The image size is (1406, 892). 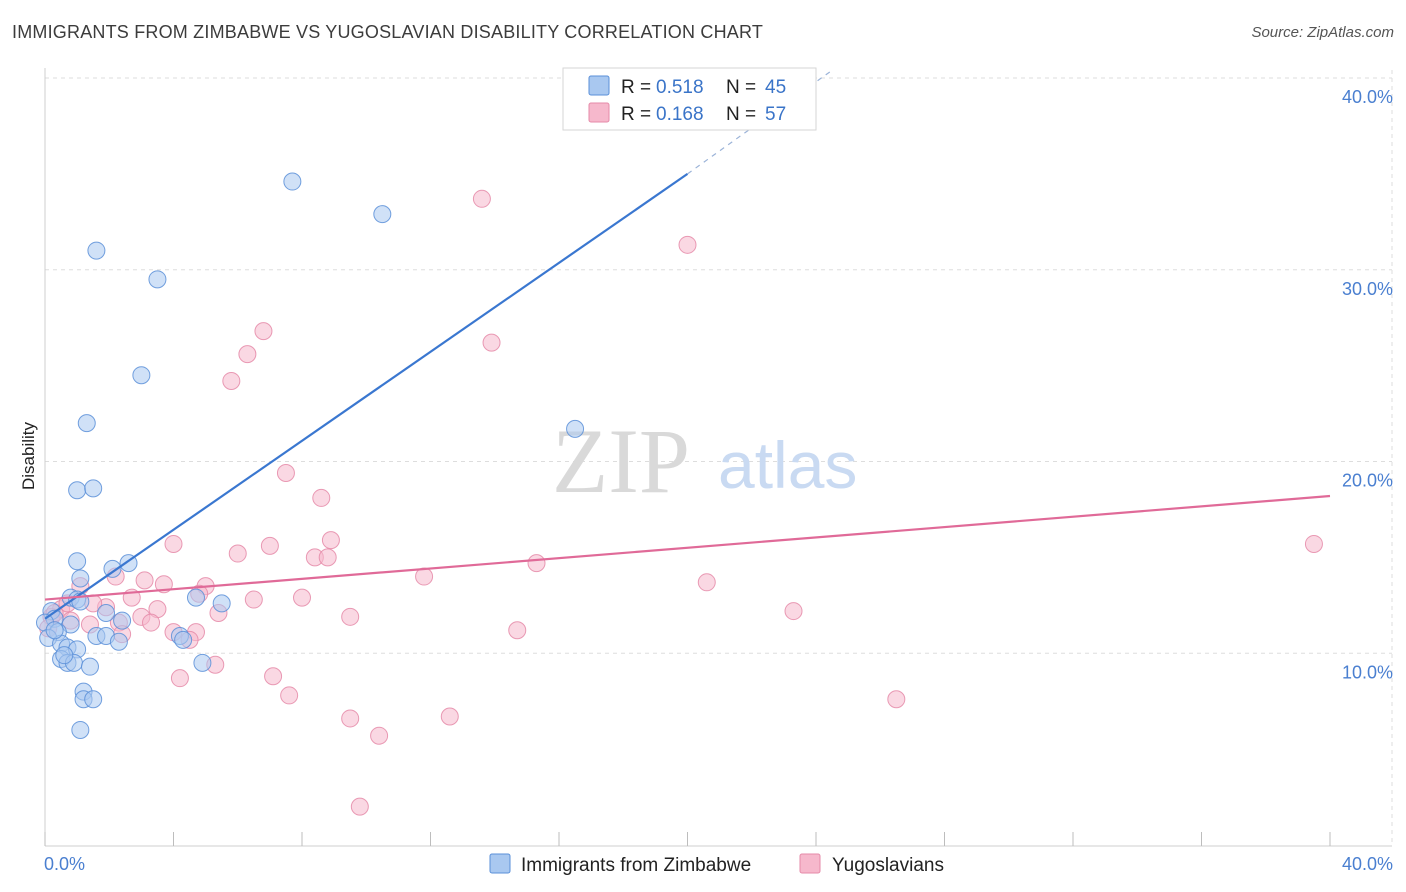 I want to click on watermark-atlas: atlas, so click(x=787, y=465).